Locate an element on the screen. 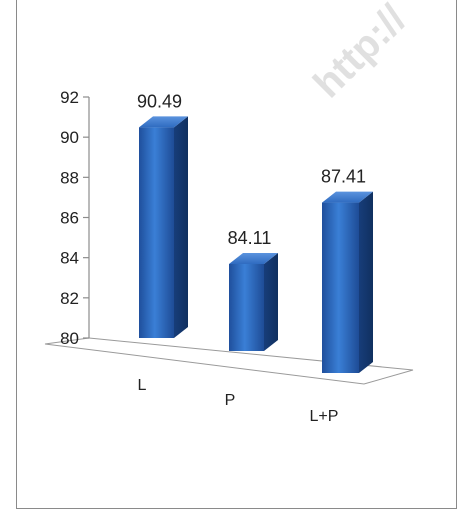 This screenshot has height=510, width=458. x-tick-label: L+P is located at coordinates (324, 416).